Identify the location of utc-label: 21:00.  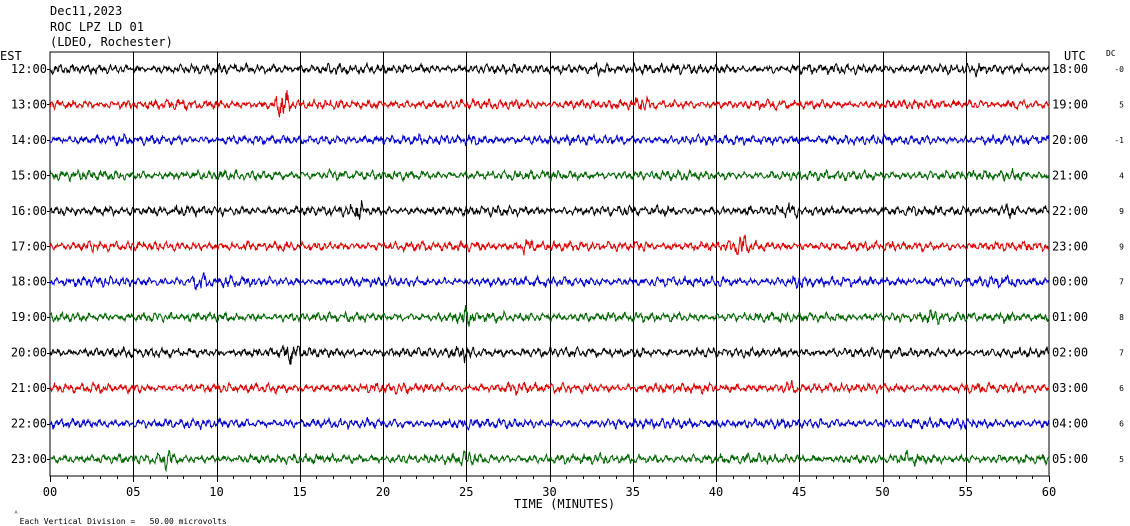
(1070, 175).